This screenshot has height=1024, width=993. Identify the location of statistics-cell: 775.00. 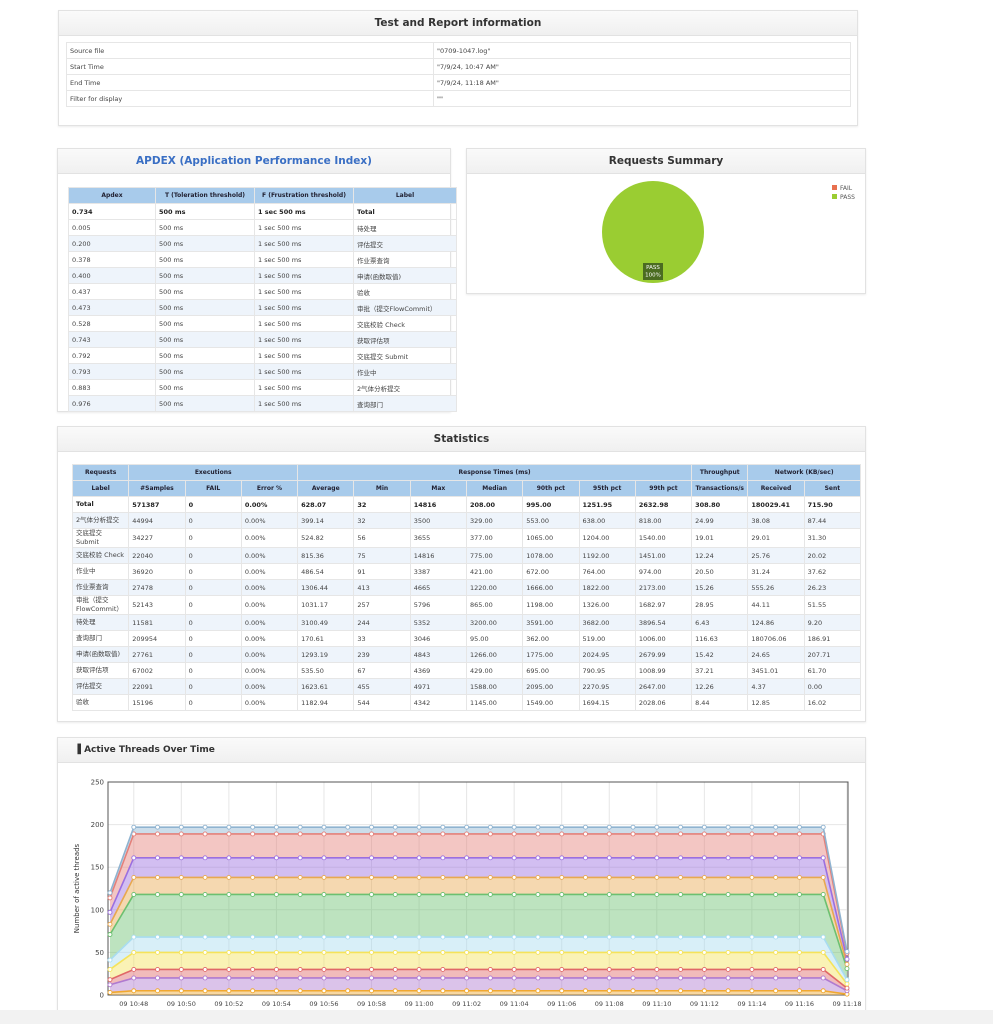
(494, 555).